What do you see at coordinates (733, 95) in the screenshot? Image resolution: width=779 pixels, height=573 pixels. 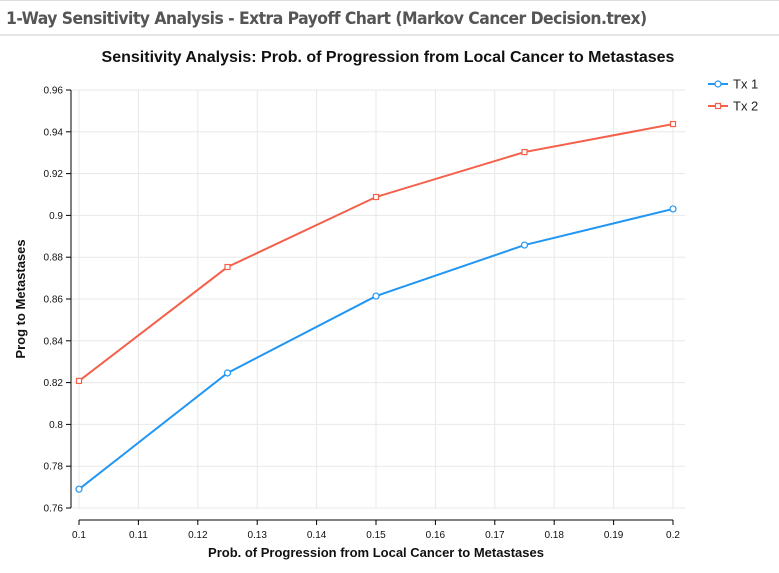 I see `legend: Tx 1 Tx 2` at bounding box center [733, 95].